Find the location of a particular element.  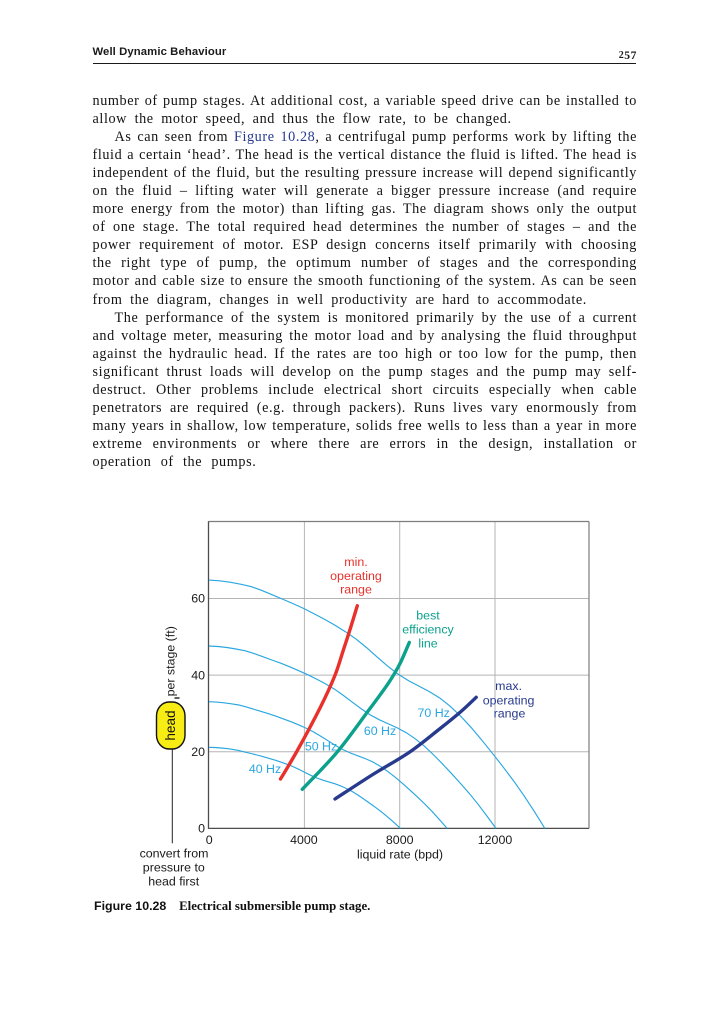

svg-text: 50 Hz is located at coordinates (321, 746).